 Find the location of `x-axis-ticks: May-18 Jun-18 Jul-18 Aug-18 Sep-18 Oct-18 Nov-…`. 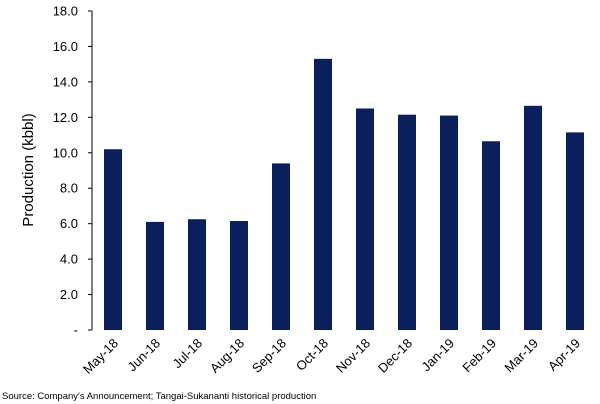

x-axis-ticks: May-18 Jun-18 Jul-18 Aug-18 Sep-18 Oct-18 Nov-… is located at coordinates (331, 356).